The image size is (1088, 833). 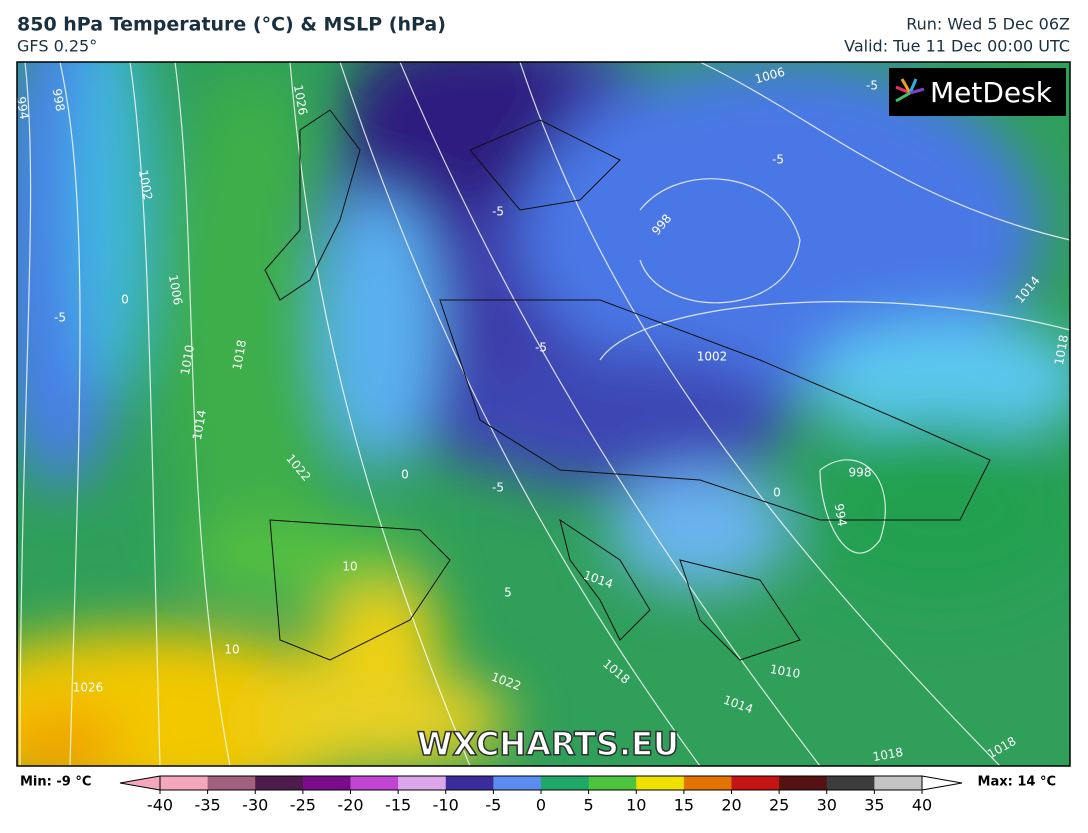 I want to click on map-label: 1014, so click(x=199, y=425).